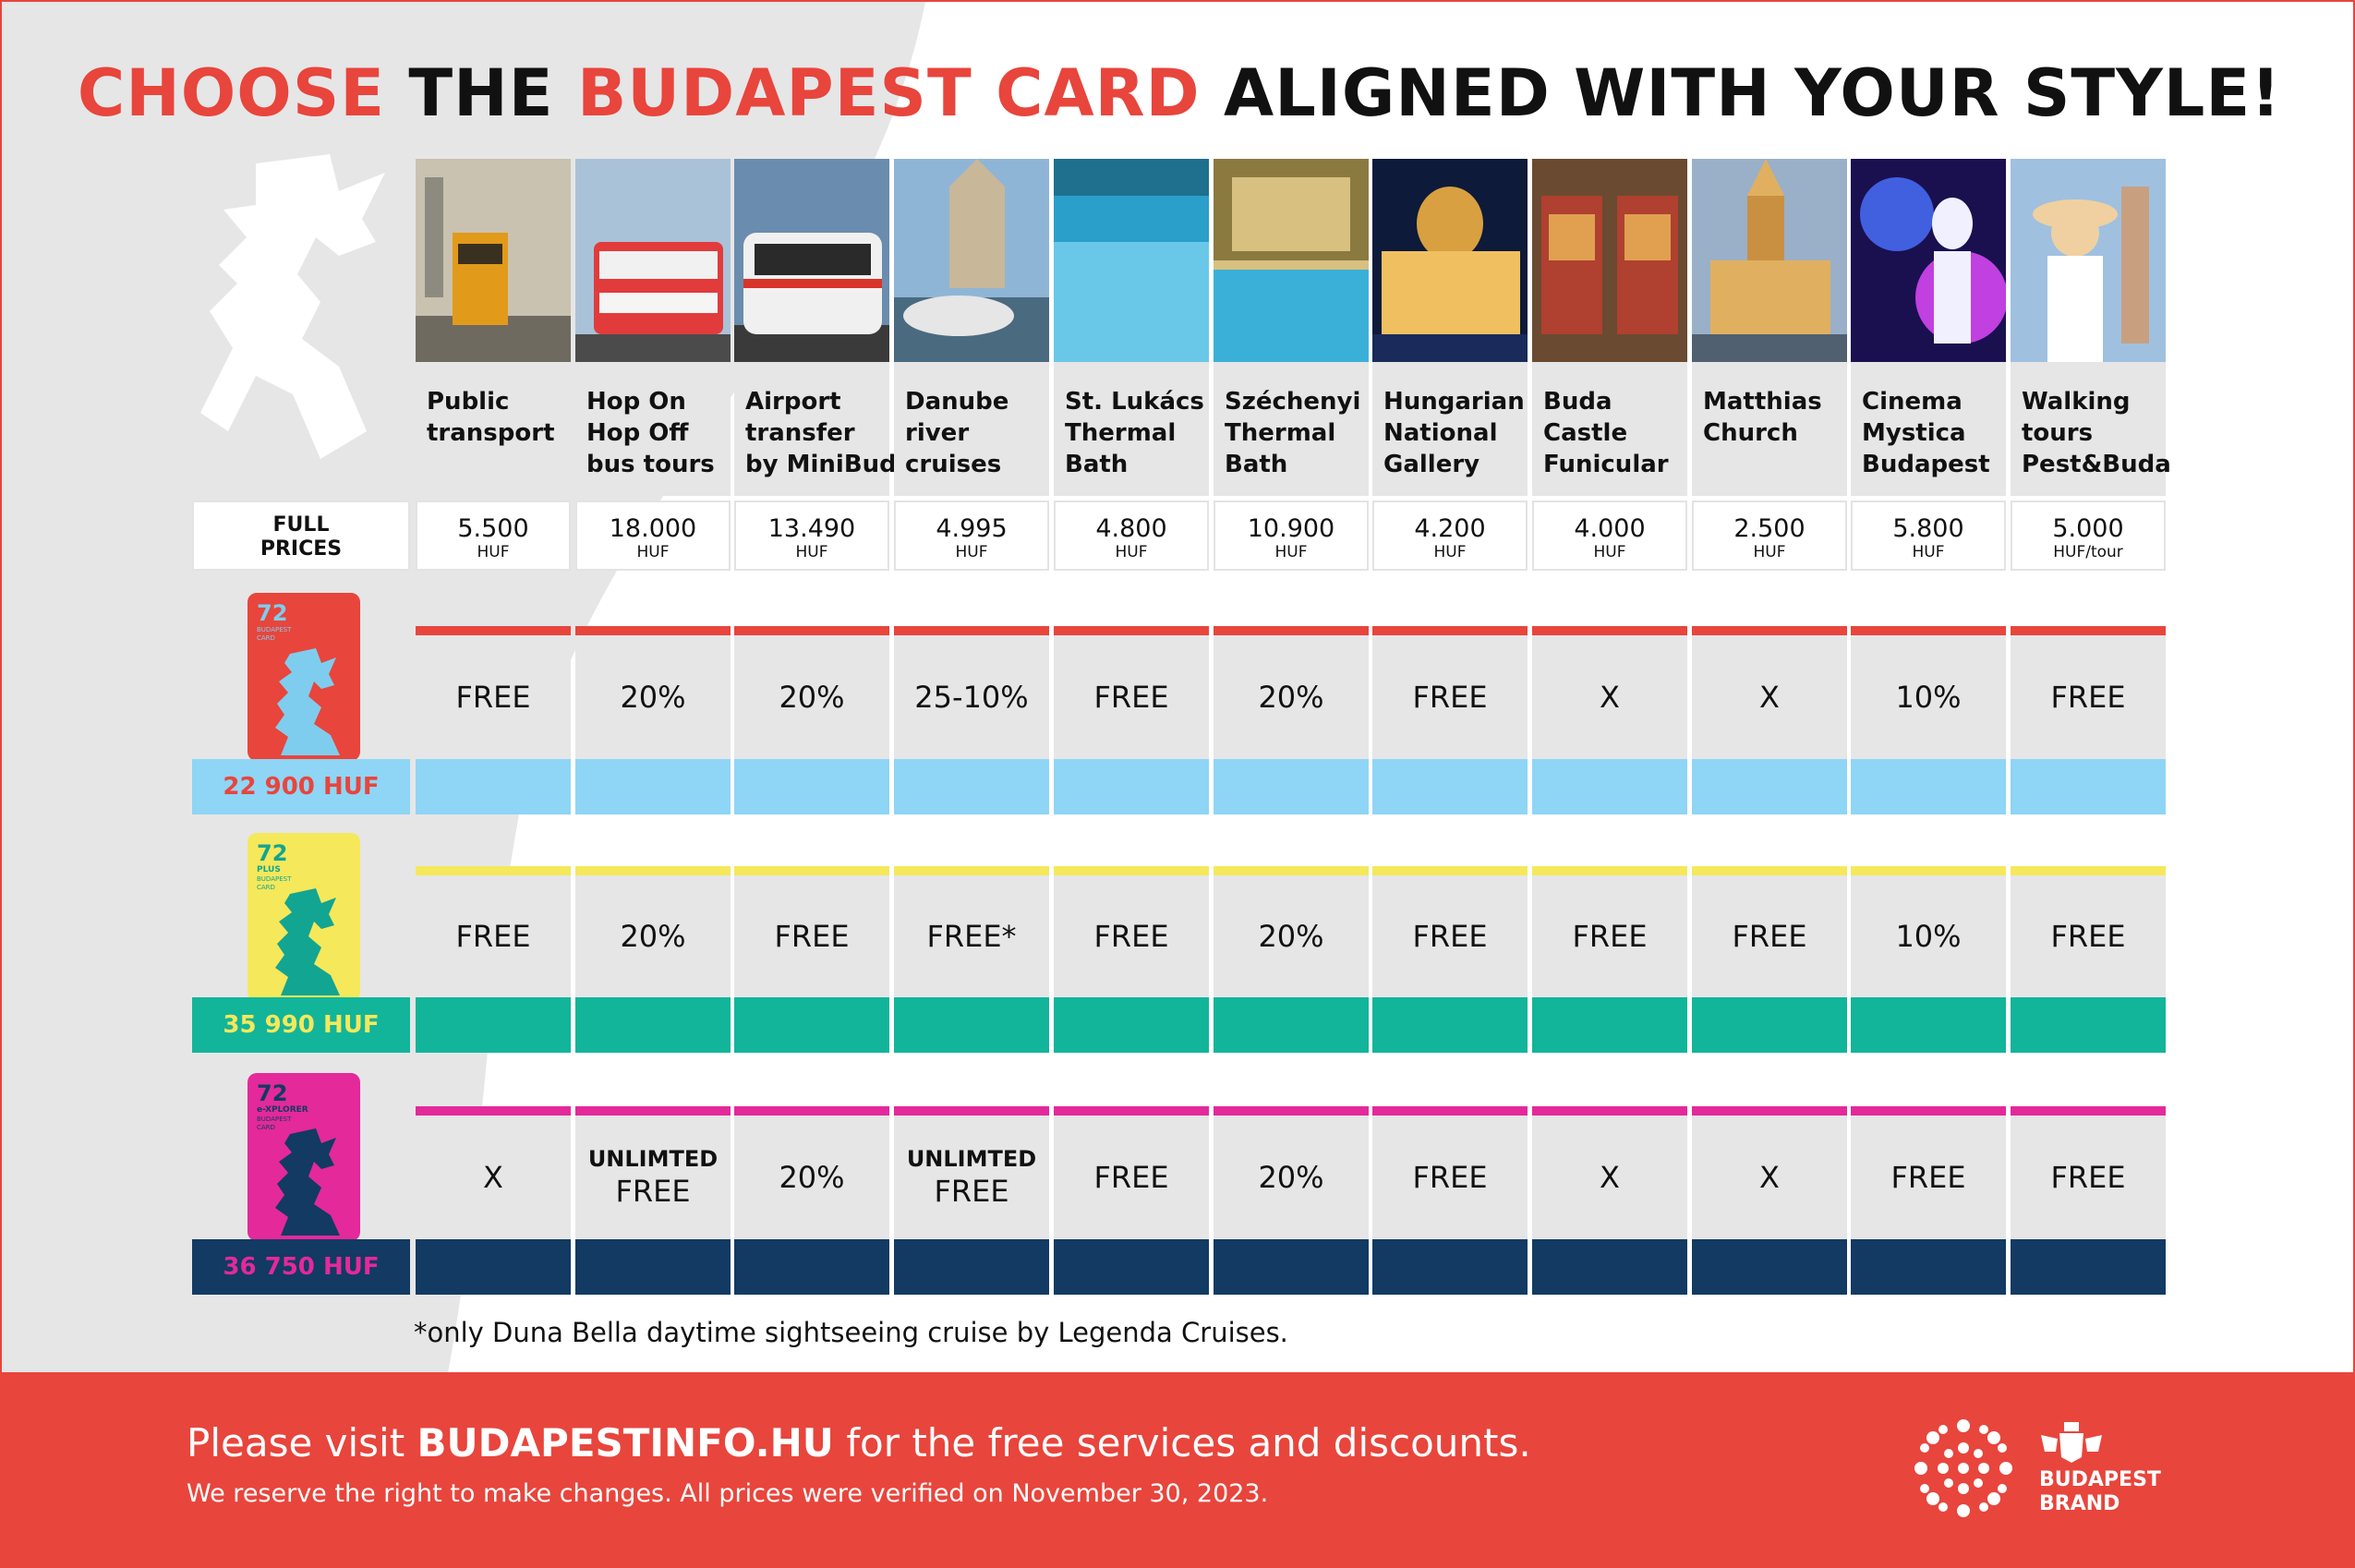  Describe the element at coordinates (493, 528) in the screenshot. I see `price-amount: 5.500` at that location.